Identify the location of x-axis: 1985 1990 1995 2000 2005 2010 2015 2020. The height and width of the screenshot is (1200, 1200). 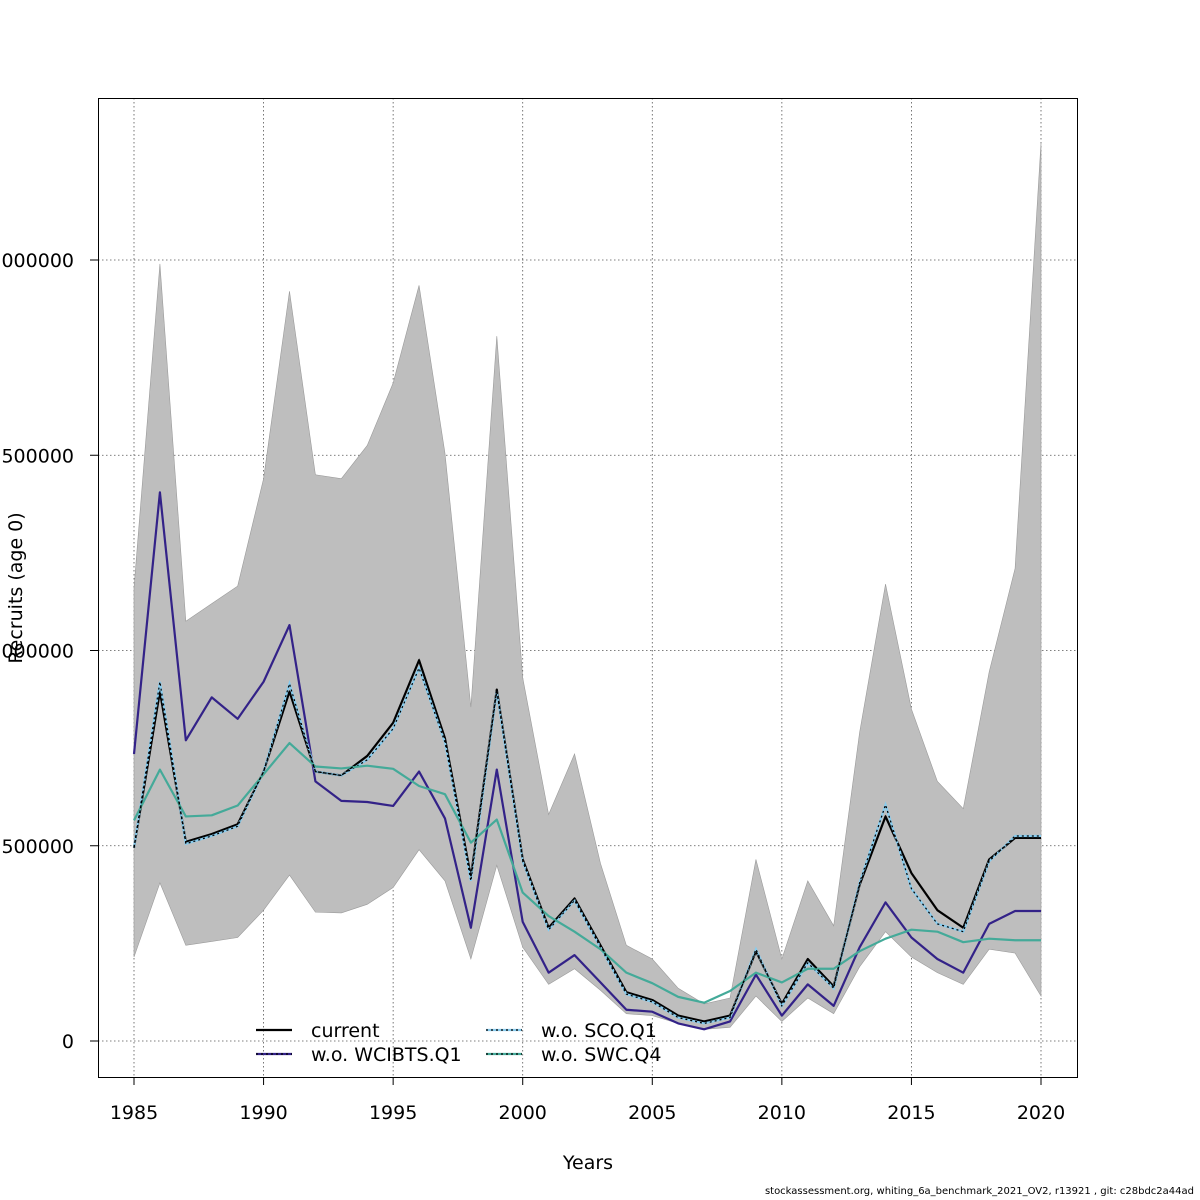
(587, 1100).